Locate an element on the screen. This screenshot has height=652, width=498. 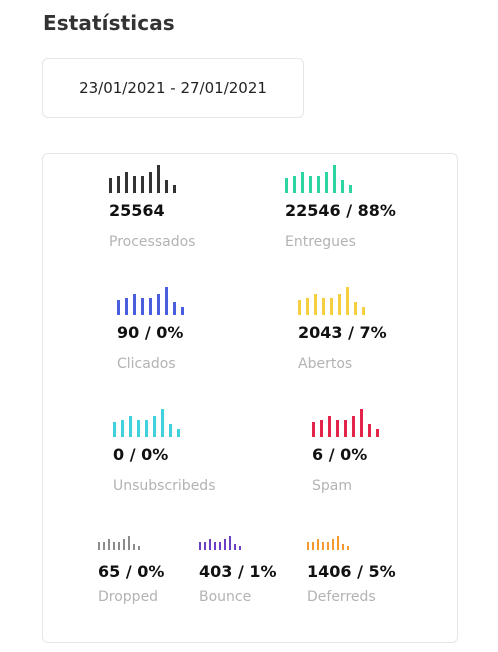
stat-bounce: 403 / 1% Bounce is located at coordinates (238, 570).